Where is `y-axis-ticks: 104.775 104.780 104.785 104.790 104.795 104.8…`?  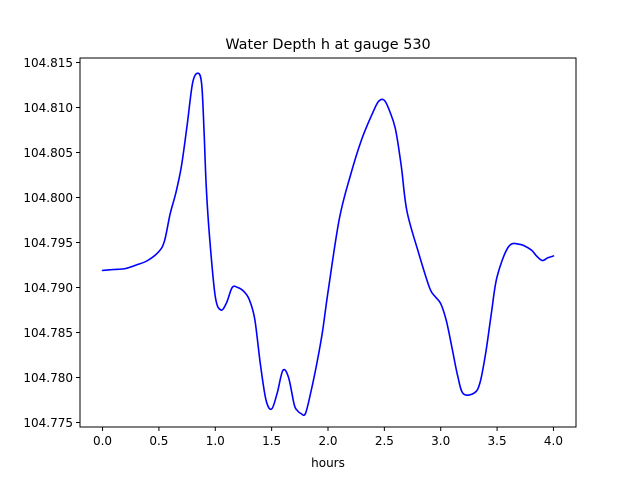 y-axis-ticks: 104.775 104.780 104.785 104.790 104.795 104.8… is located at coordinates (51, 243).